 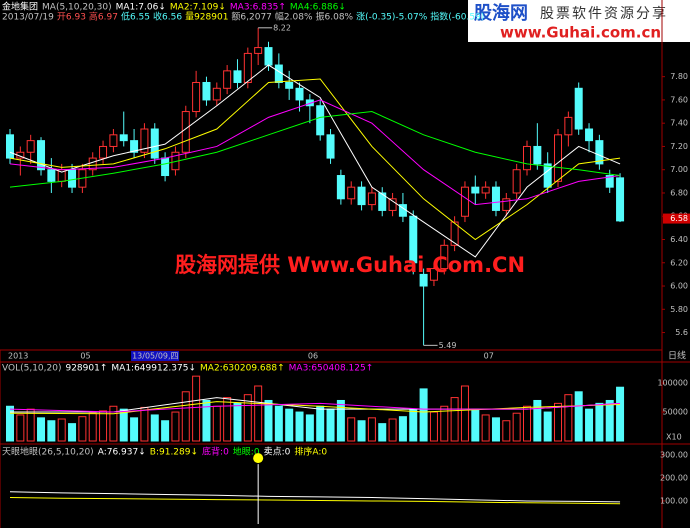 I want to click on price-tag: 6.58, so click(x=679, y=218).